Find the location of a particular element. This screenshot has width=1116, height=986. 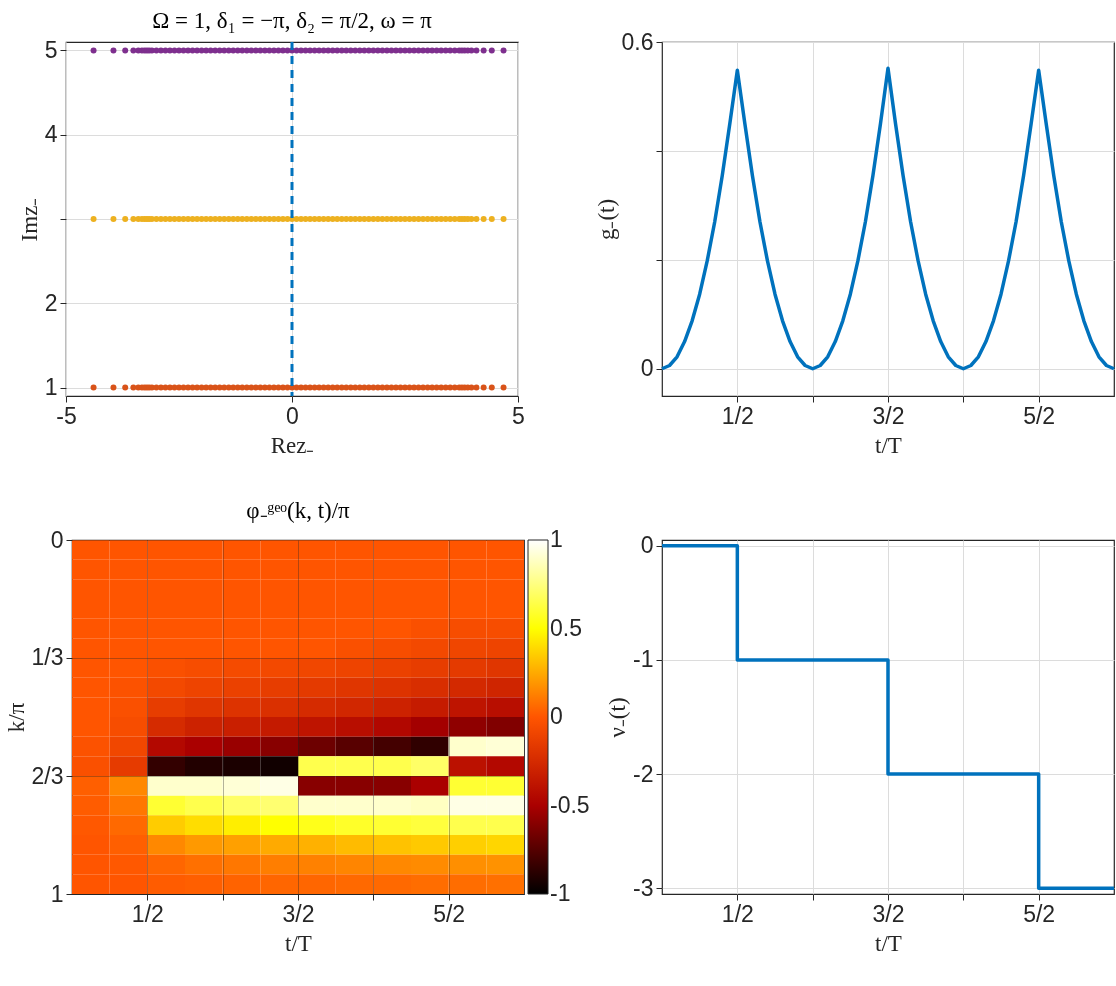

y-tick-label: 1/3 is located at coordinates (47, 657).